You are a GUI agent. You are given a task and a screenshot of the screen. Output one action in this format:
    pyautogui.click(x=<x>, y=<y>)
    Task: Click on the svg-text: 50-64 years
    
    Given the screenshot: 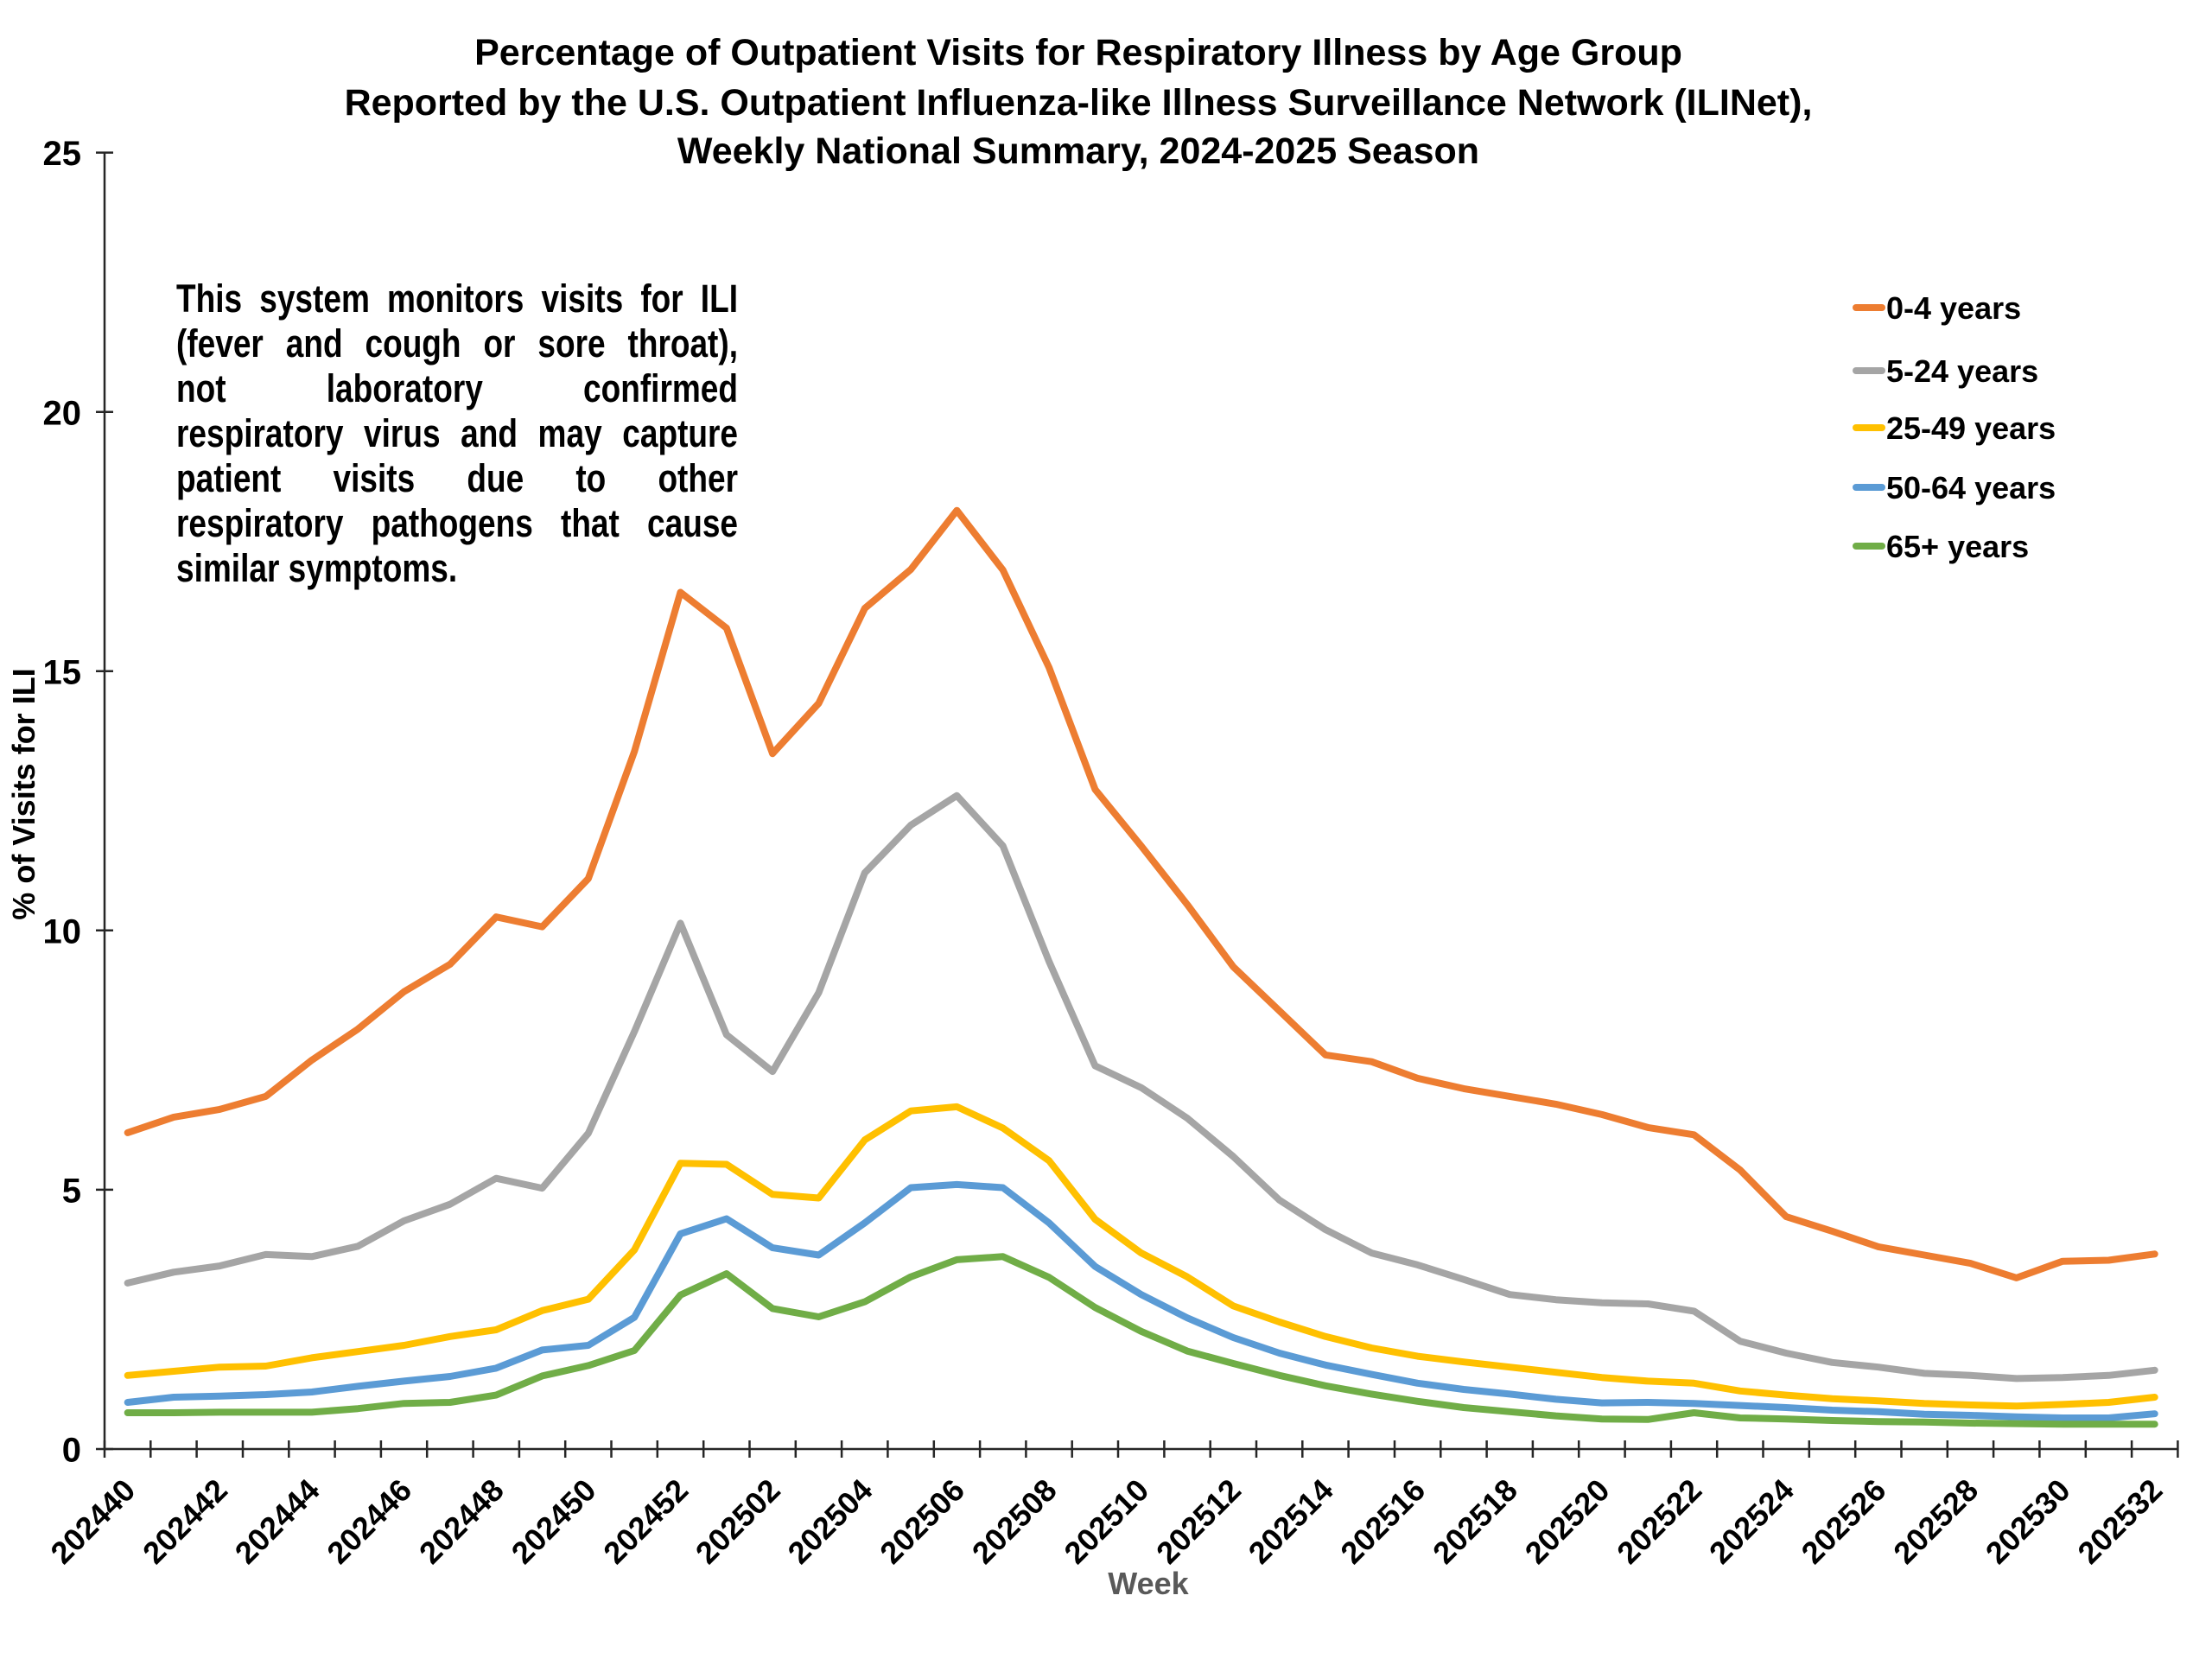 What is the action you would take?
    pyautogui.click(x=1971, y=487)
    